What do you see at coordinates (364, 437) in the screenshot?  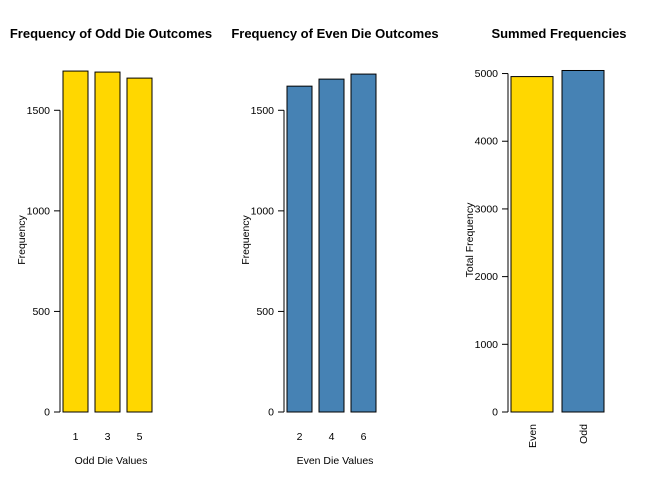 I see `category-label: 6` at bounding box center [364, 437].